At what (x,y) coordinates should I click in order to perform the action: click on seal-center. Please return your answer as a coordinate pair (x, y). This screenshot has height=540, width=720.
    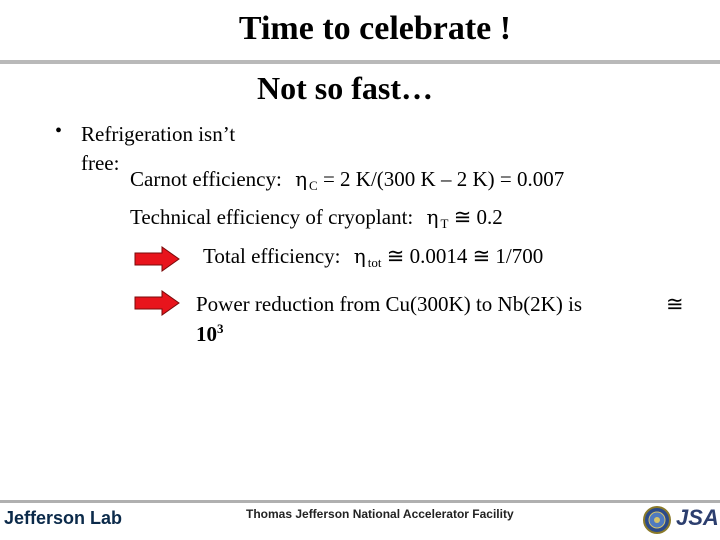
    Looking at the image, I should click on (657, 520).